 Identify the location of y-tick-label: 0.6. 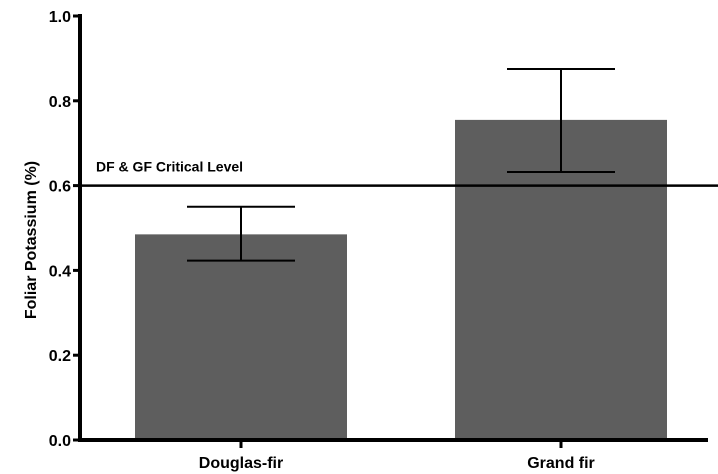
(60, 187).